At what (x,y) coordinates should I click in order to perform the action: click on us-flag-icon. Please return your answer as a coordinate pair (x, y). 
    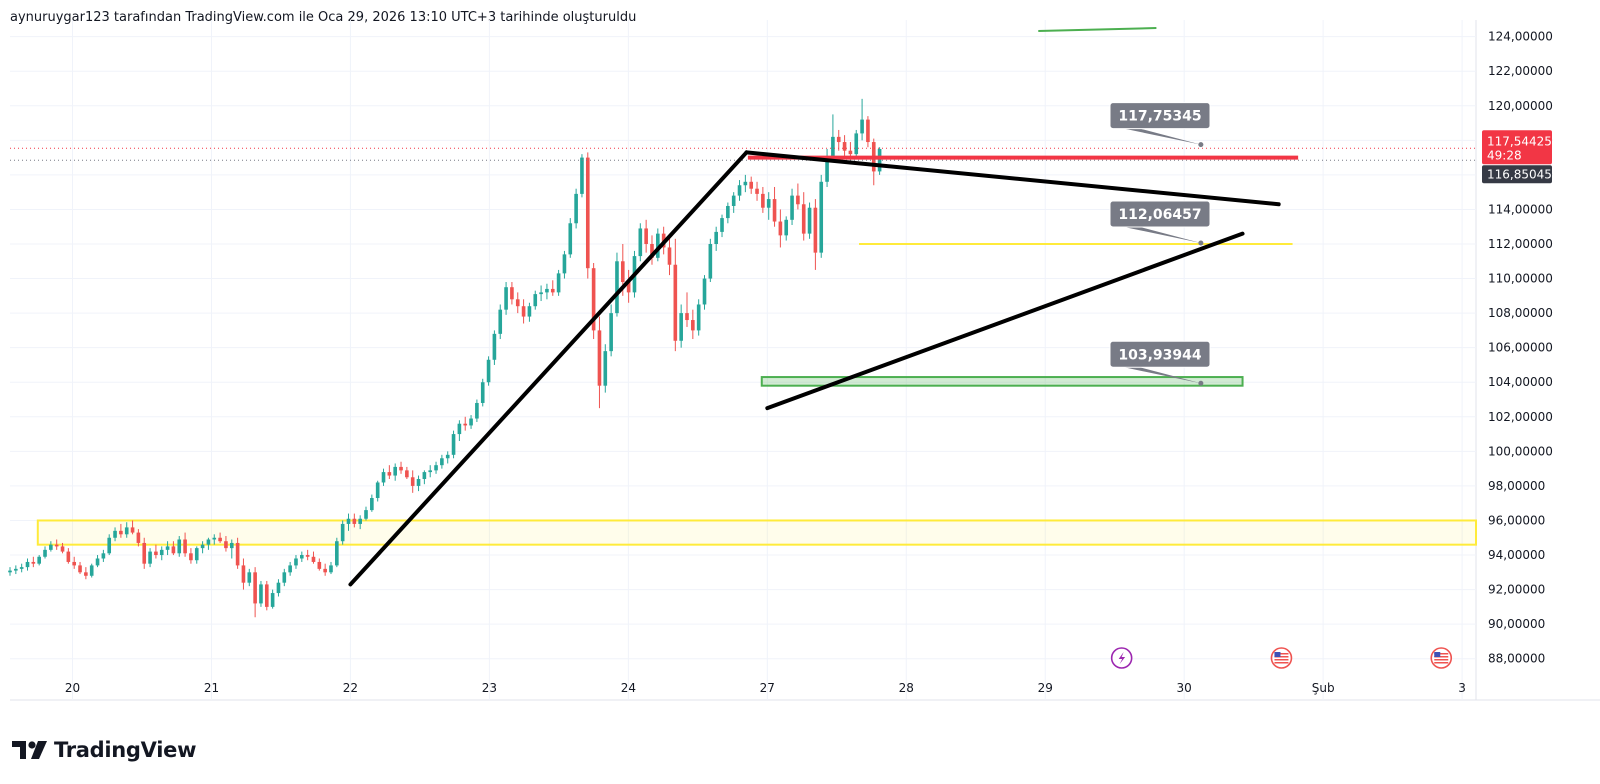
    Looking at the image, I should click on (1441, 658).